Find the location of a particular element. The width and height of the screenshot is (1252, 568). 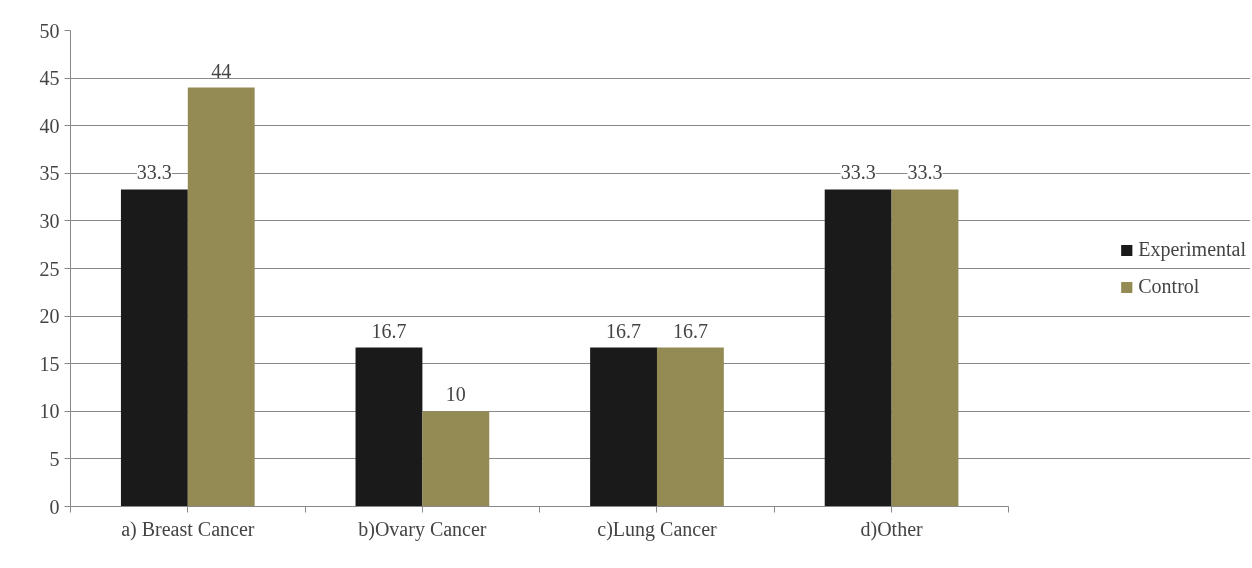

x-tick-label: a) Breast Cancer is located at coordinates (188, 529).